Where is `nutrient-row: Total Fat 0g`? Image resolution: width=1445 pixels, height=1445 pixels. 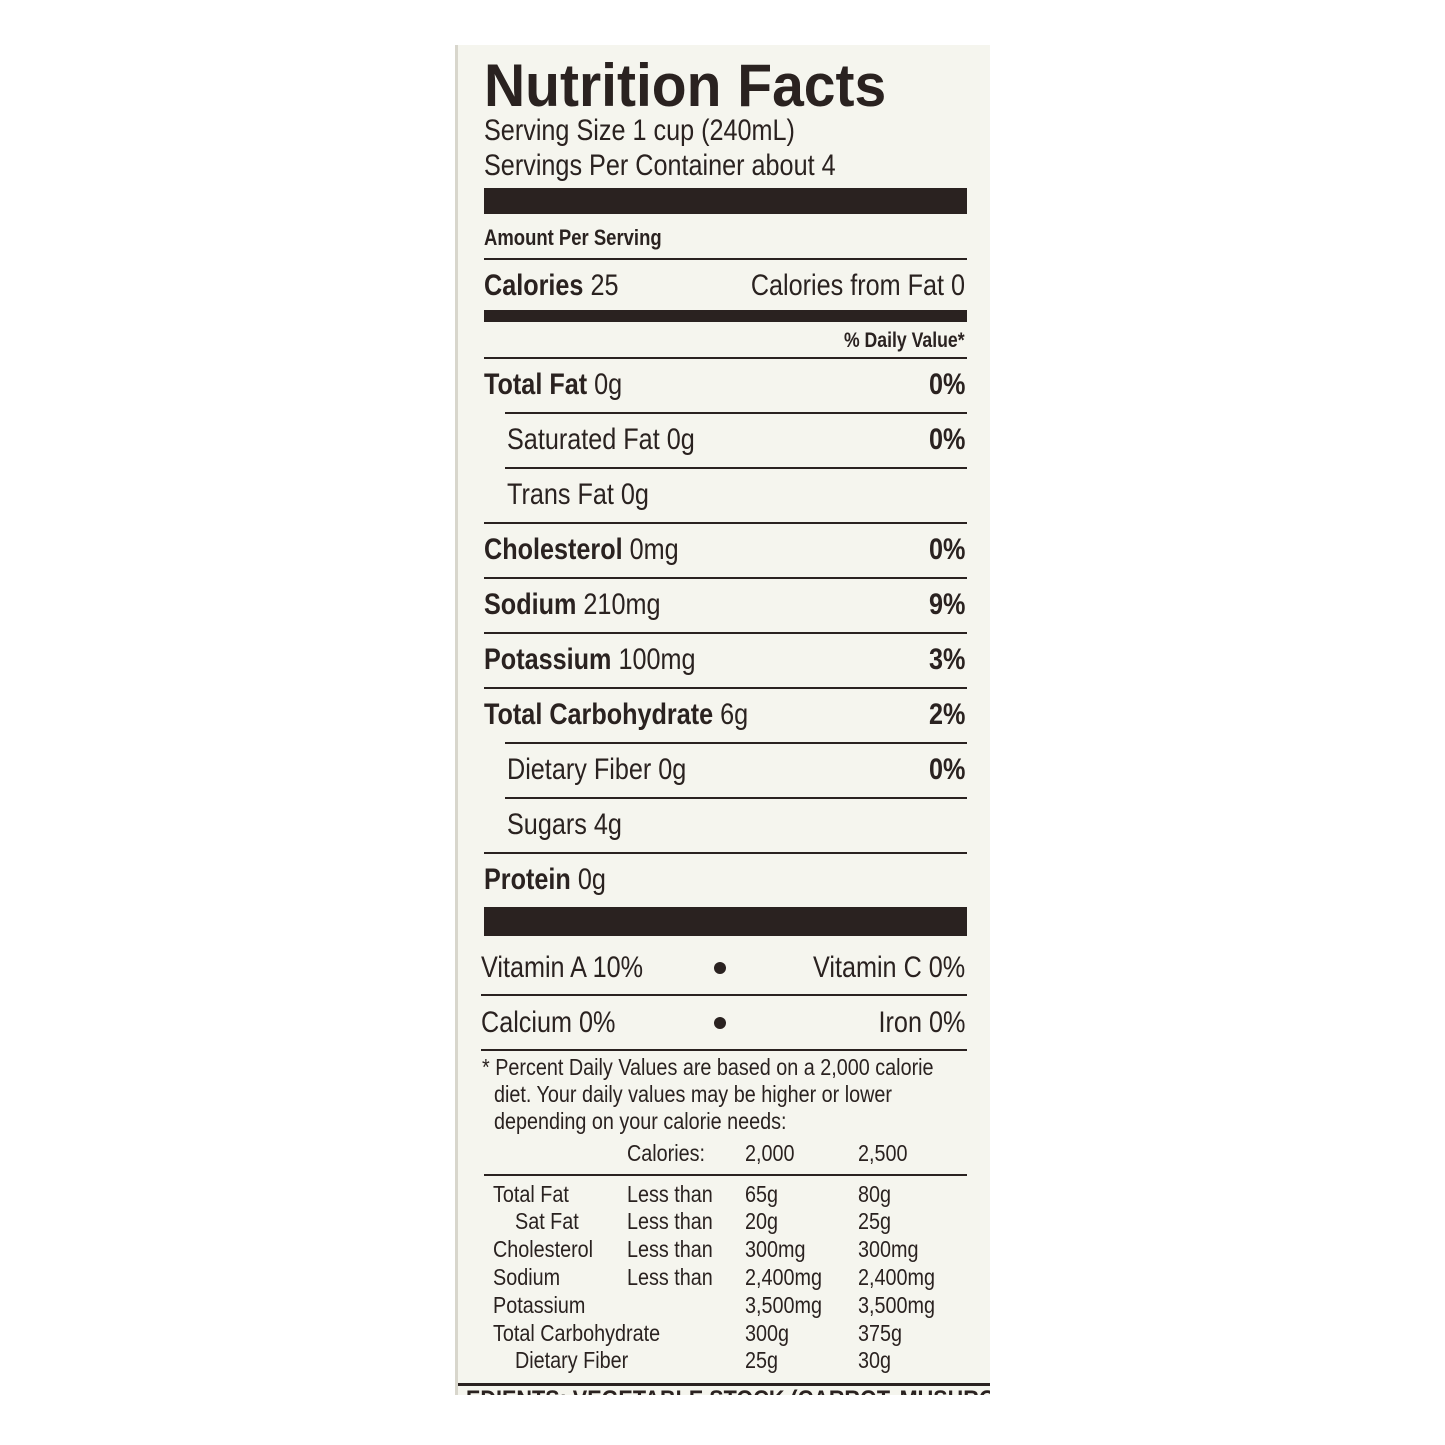
nutrient-row: Total Fat 0g is located at coordinates (553, 385).